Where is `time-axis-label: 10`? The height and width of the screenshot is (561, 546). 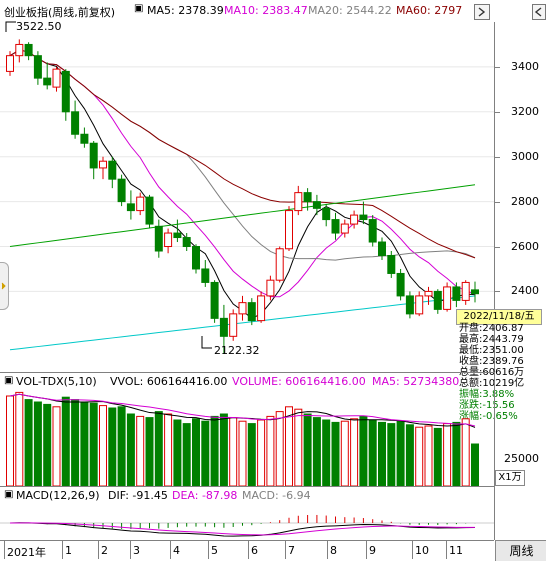
time-axis-label: 10 is located at coordinates (422, 550).